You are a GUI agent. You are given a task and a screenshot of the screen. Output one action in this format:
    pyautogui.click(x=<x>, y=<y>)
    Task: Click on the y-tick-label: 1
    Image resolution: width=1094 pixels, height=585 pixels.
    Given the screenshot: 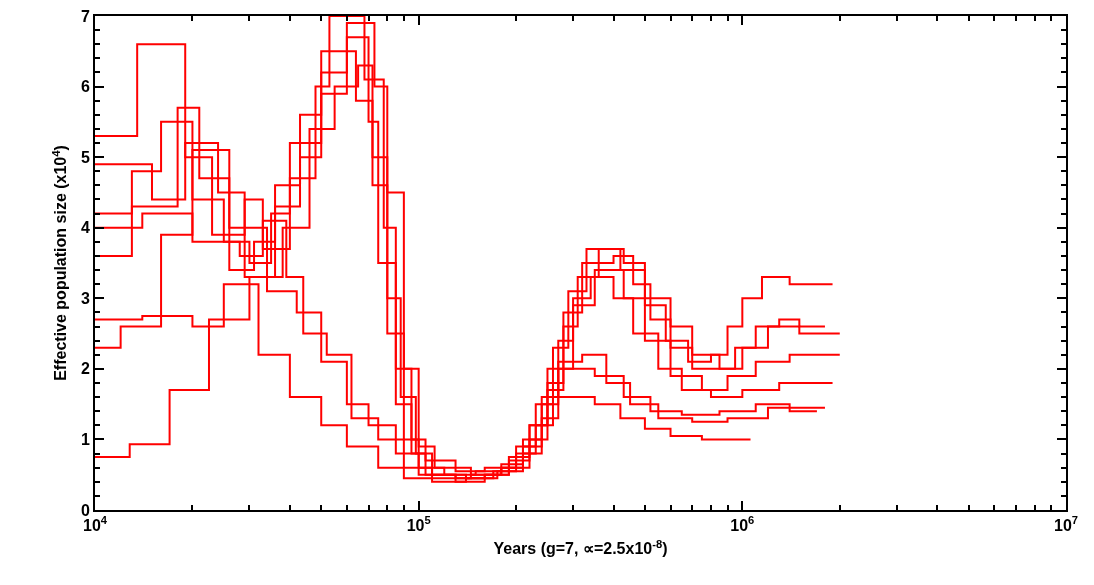 What is the action you would take?
    pyautogui.click(x=85, y=440)
    